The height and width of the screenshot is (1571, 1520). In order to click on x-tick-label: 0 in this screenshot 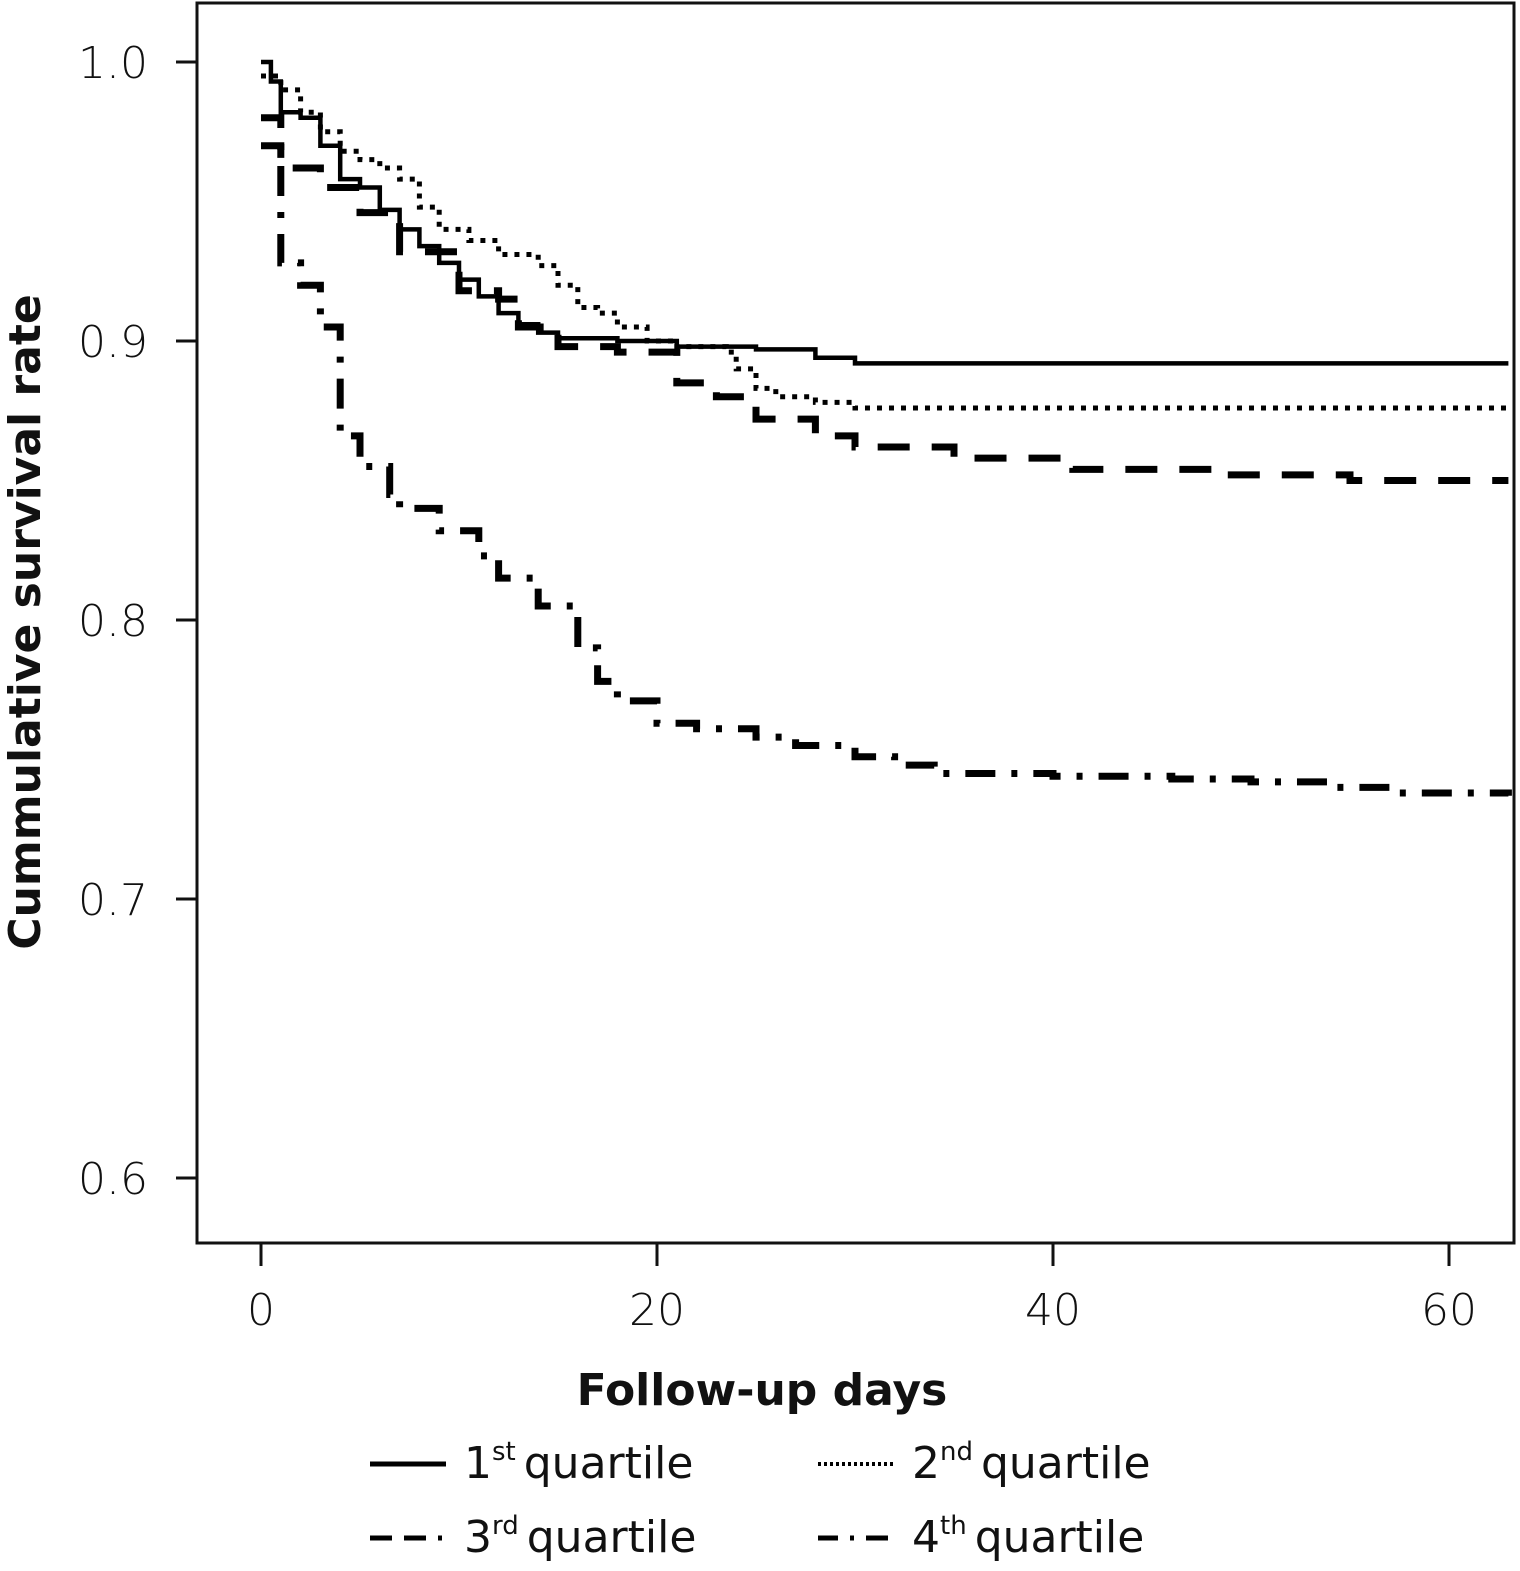, I will do `click(261, 1310)`.